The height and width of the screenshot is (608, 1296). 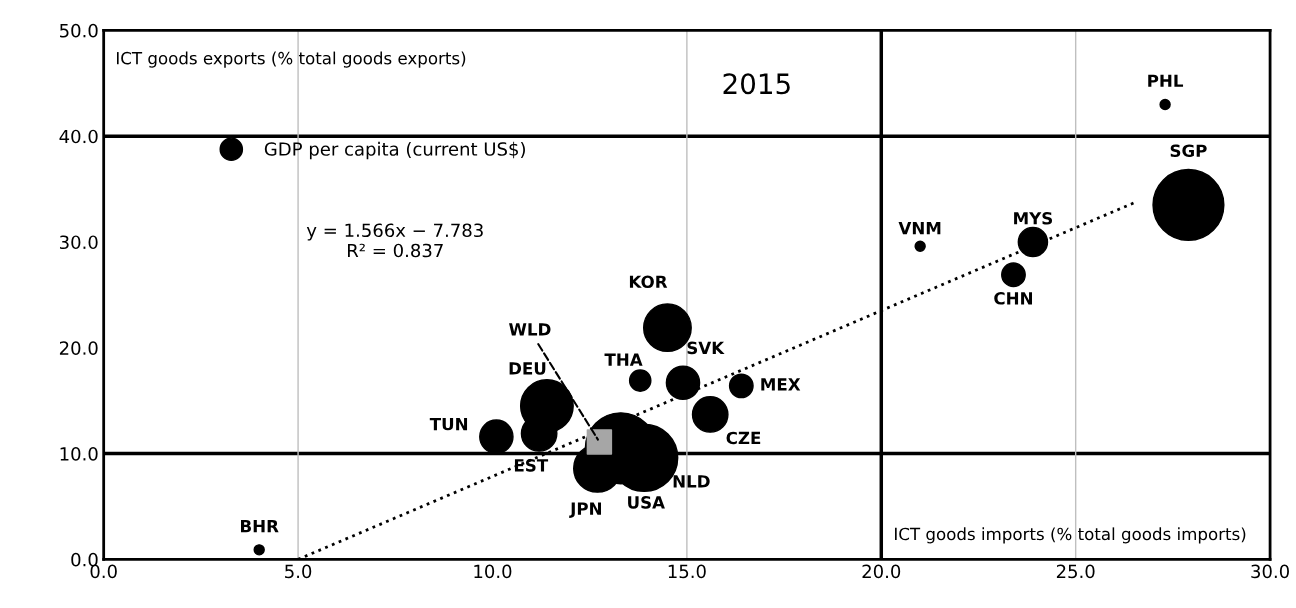 I want to click on annotation: WLD, so click(x=530, y=329).